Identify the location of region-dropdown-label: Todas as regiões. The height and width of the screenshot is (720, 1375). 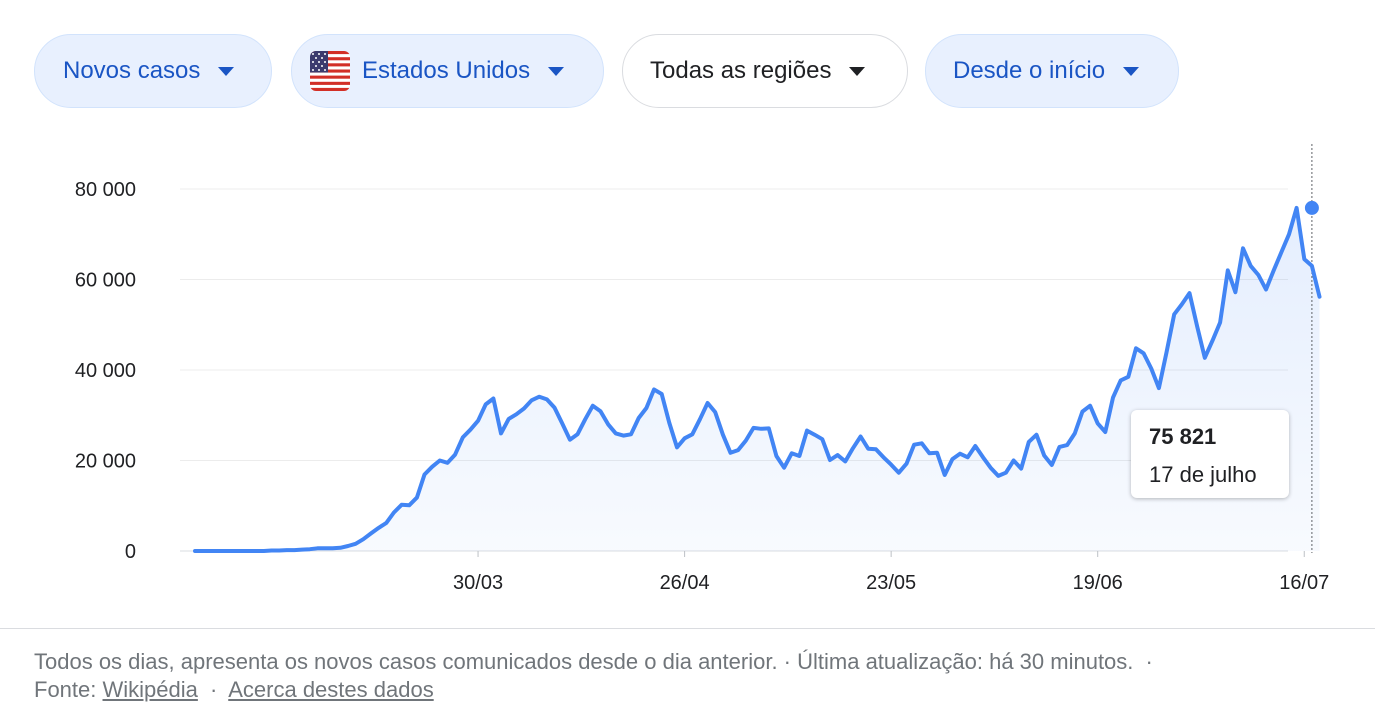
(741, 70).